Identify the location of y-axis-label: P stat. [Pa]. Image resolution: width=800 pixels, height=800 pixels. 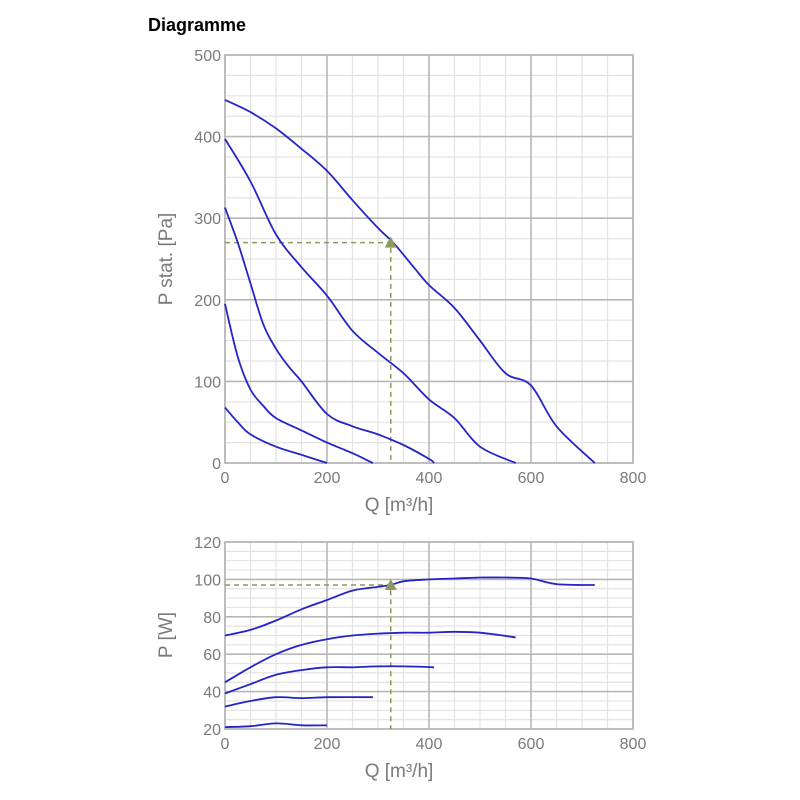
(166, 259).